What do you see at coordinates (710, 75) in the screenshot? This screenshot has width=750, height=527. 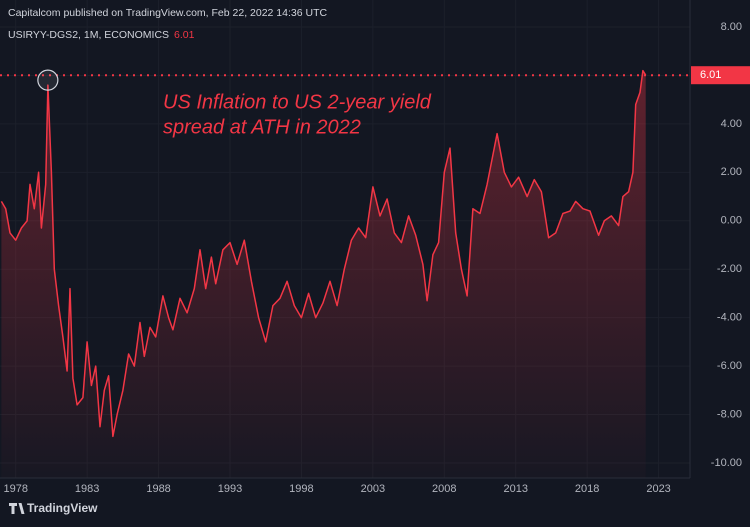 I see `last-value-label: 6.01` at bounding box center [710, 75].